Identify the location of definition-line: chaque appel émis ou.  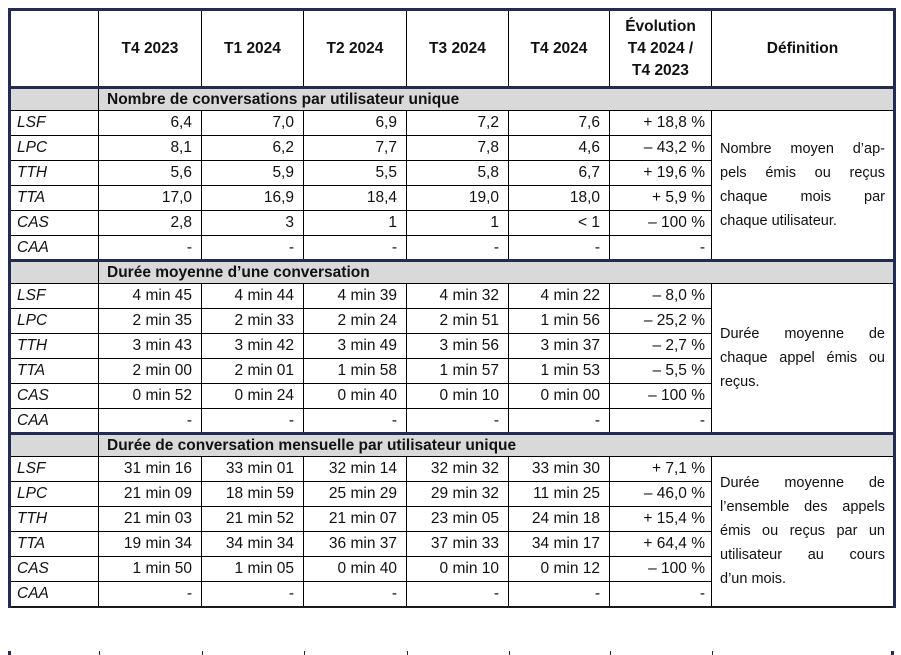
(802, 358).